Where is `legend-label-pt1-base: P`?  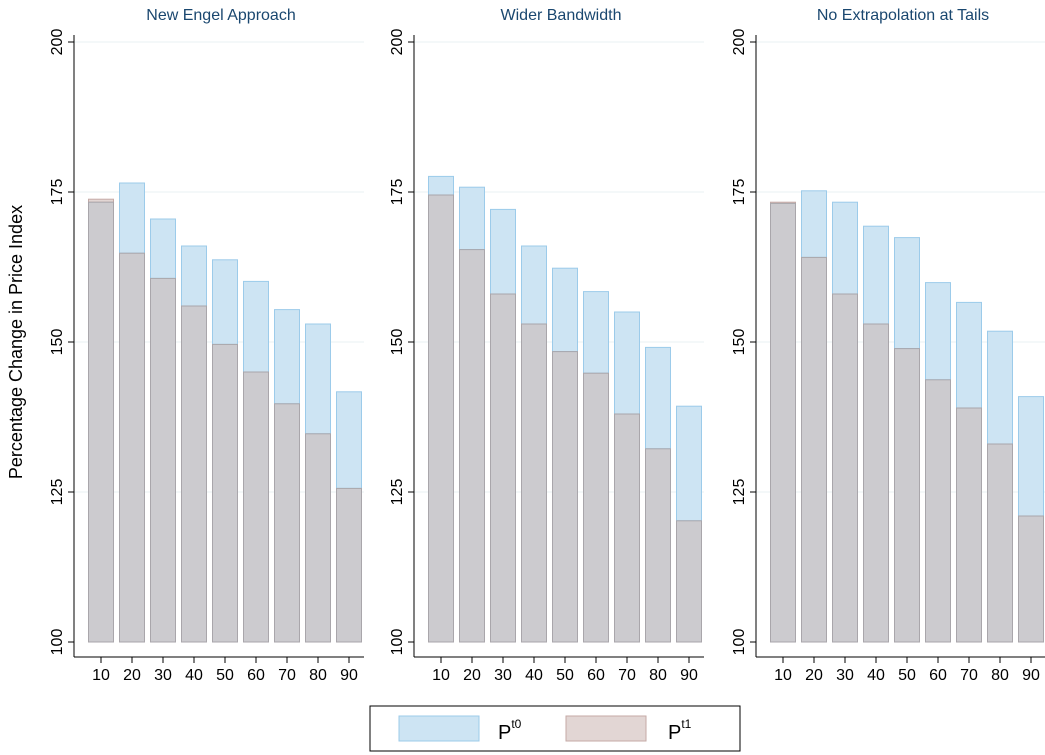 legend-label-pt1-base: P is located at coordinates (674, 733).